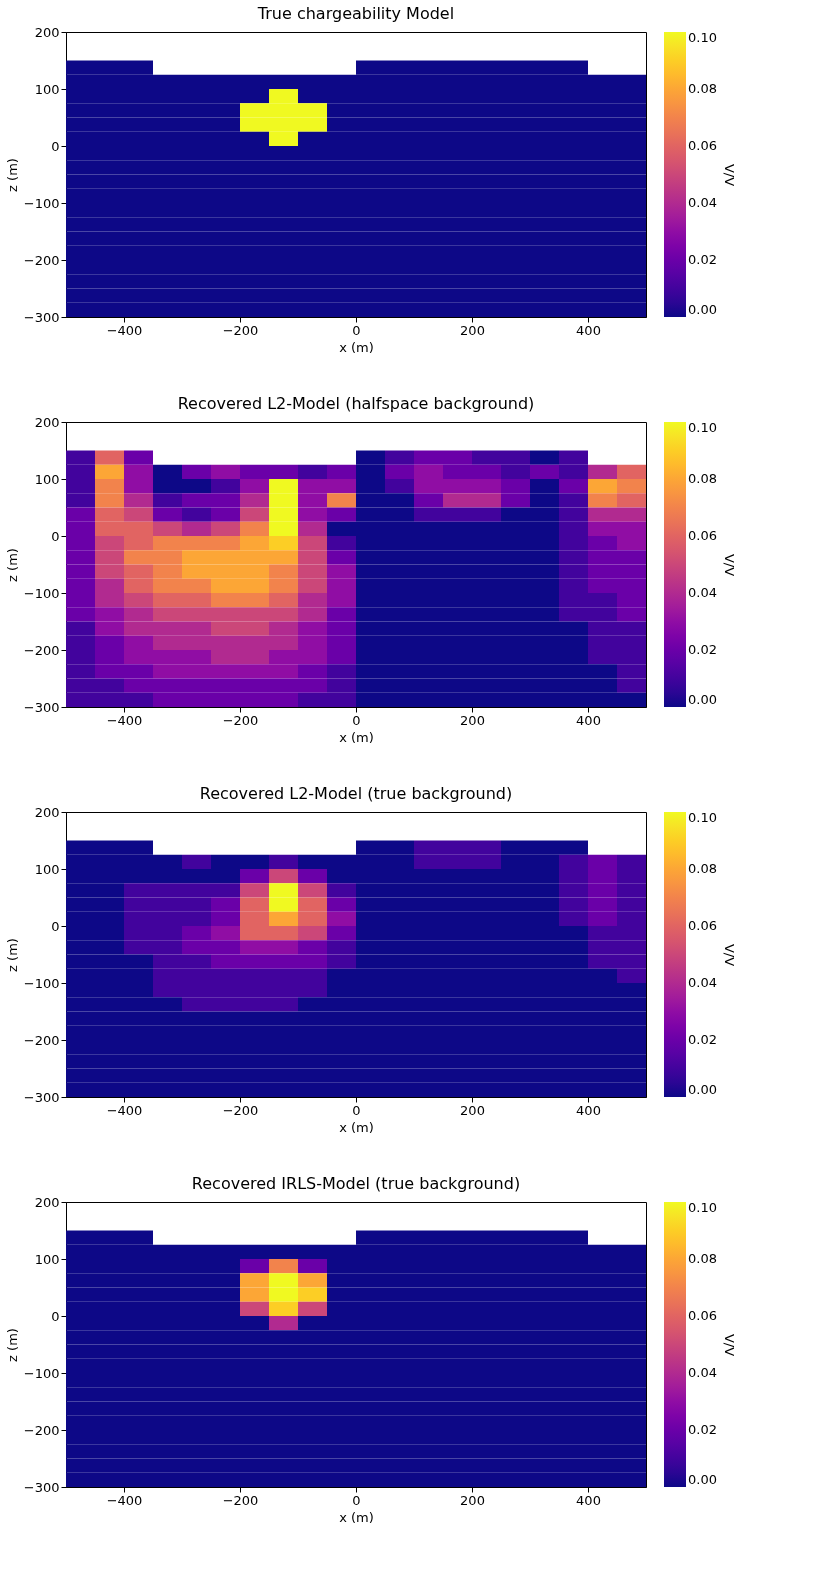 The image size is (820, 1576). I want to click on chart-title: Recovered L2-Model (true background), so click(356, 793).